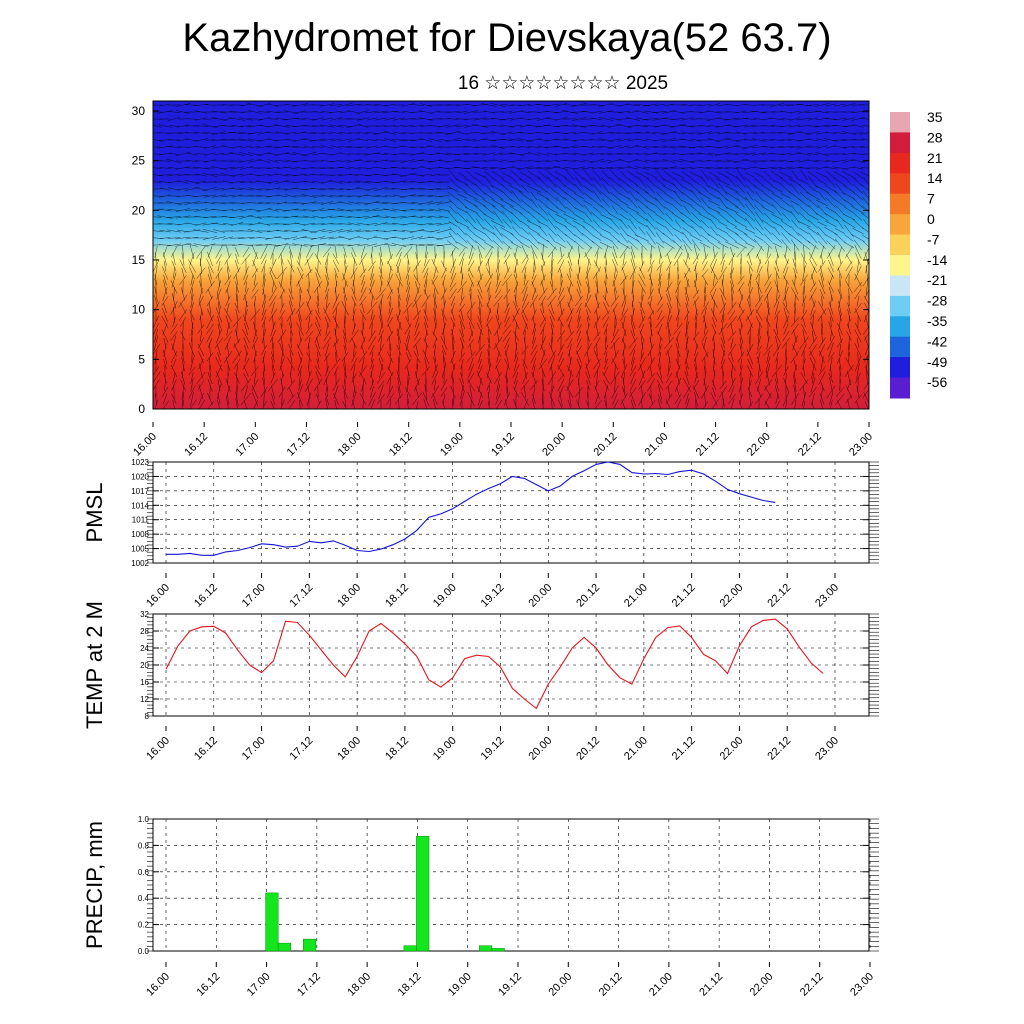 Image resolution: width=1024 pixels, height=1024 pixels. I want to click on x-tick-label: 21.00, so click(657, 445).